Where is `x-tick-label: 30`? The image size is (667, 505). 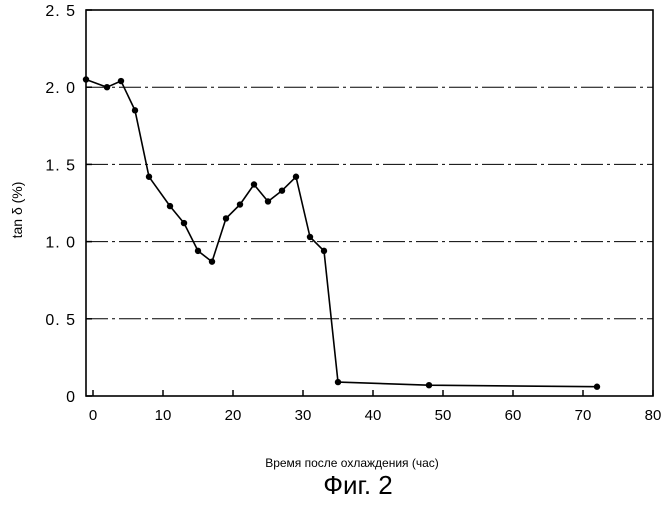
x-tick-label: 30 is located at coordinates (303, 415).